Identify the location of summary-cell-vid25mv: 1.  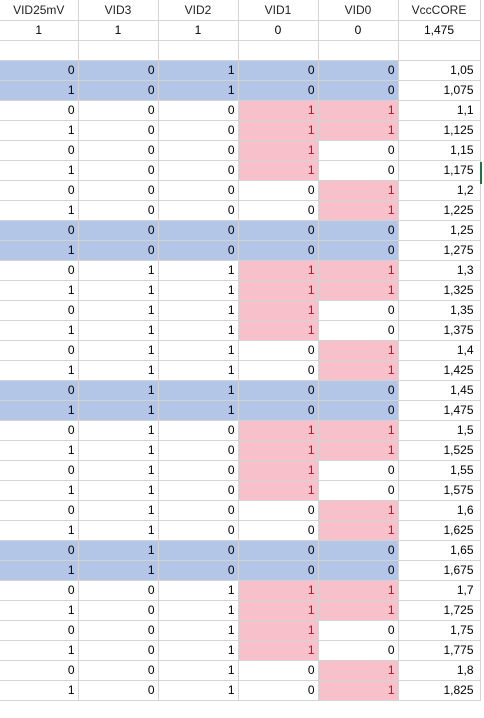
(39, 30).